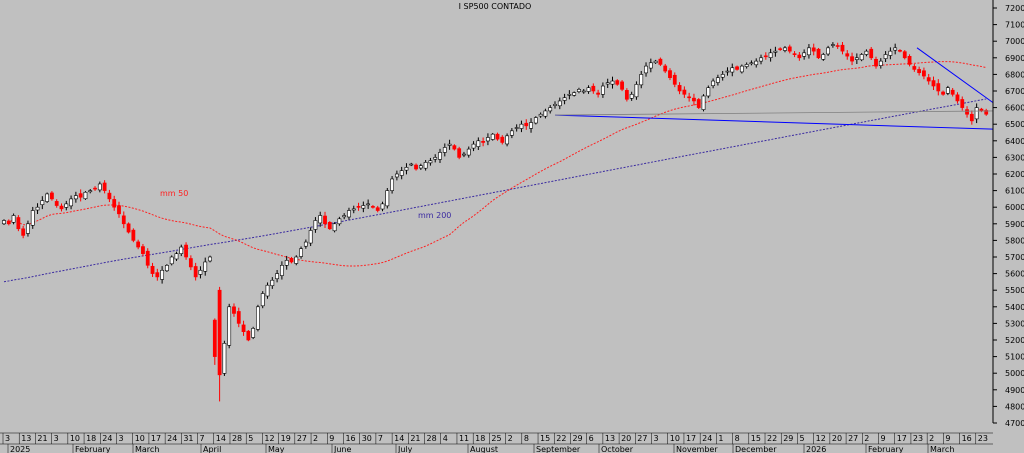 The image size is (1024, 453). I want to click on x-tick-label: 7, so click(202, 438).